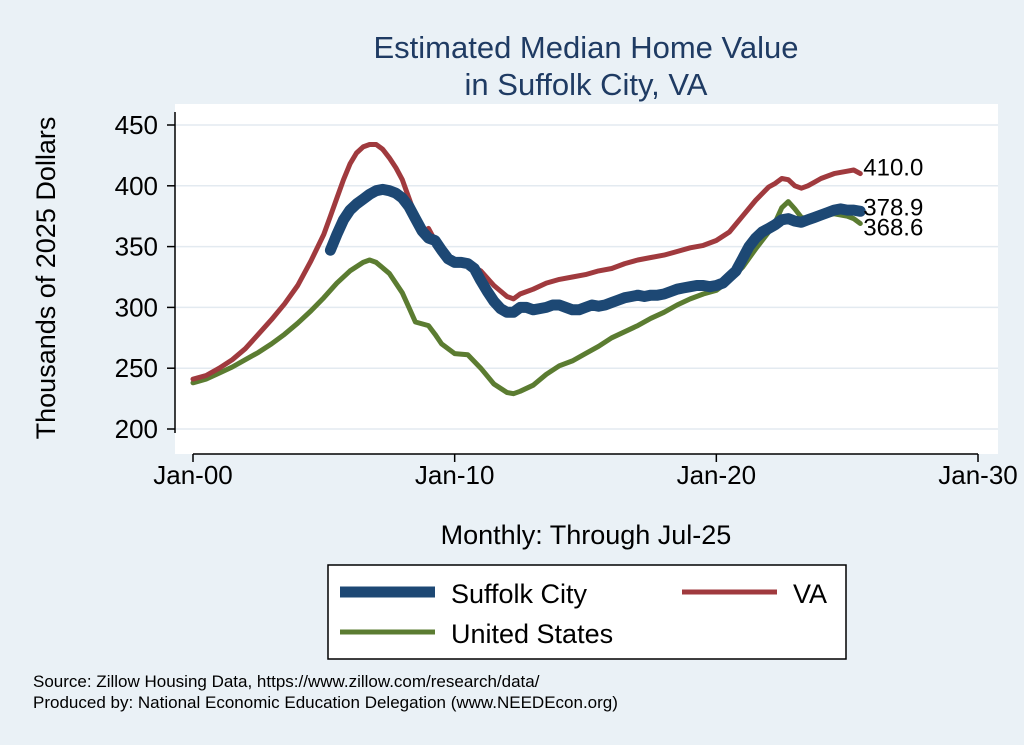 Image resolution: width=1024 pixels, height=745 pixels. Describe the element at coordinates (455, 475) in the screenshot. I see `x-tick-label-jan-10: Jan-10` at that location.